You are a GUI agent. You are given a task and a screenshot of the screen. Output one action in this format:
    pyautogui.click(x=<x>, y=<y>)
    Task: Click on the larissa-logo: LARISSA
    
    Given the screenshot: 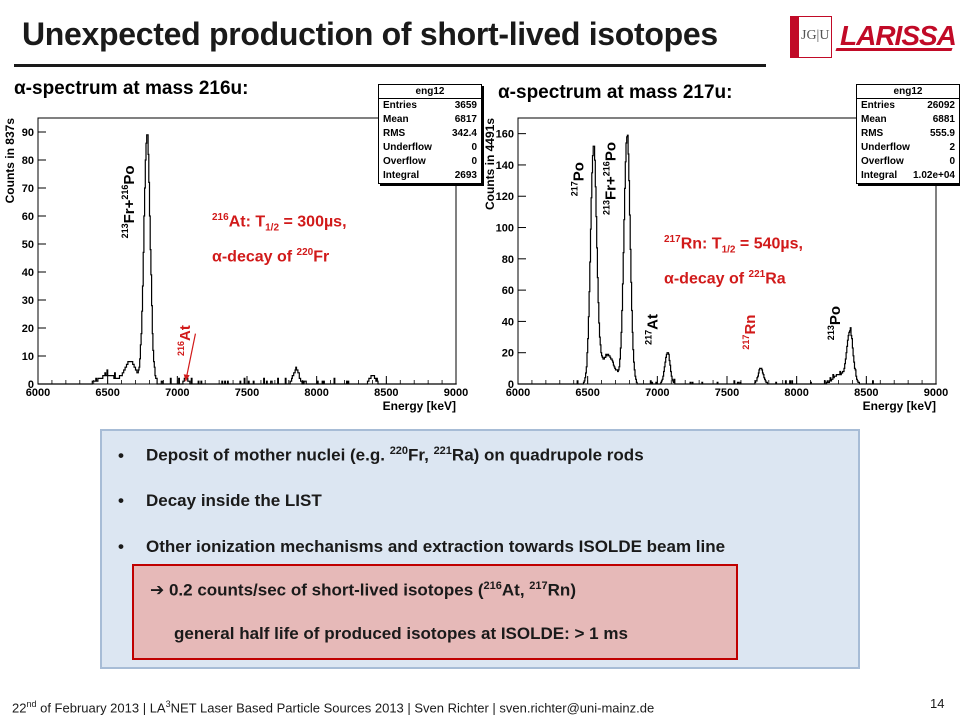 What is the action you would take?
    pyautogui.click(x=896, y=38)
    